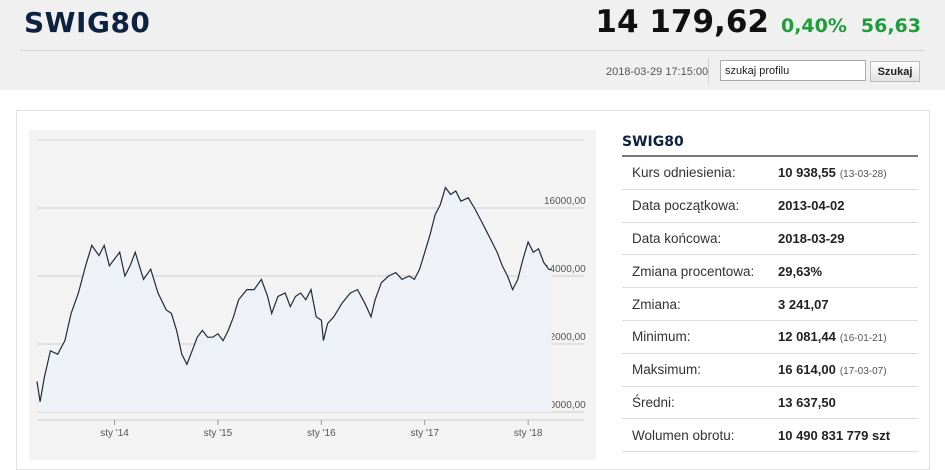  What do you see at coordinates (565, 337) in the screenshot?
I see `y-tick-label: 12000,00` at bounding box center [565, 337].